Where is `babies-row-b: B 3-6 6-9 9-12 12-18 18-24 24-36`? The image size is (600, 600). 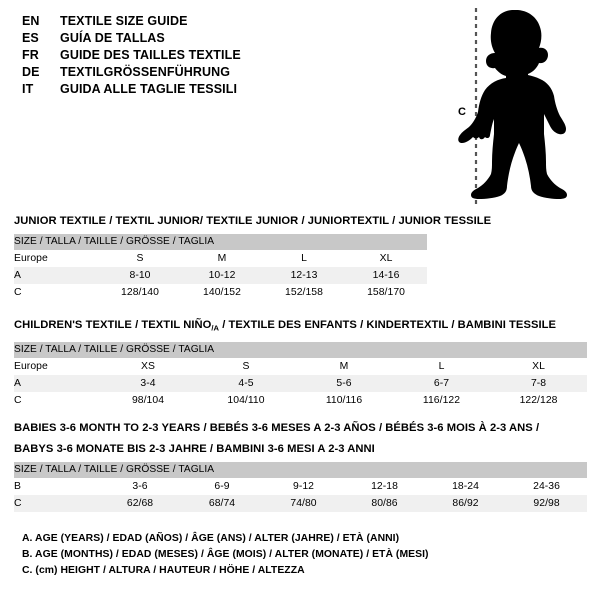 babies-row-b: B 3-6 6-9 9-12 12-18 18-24 24-36 is located at coordinates (301, 486).